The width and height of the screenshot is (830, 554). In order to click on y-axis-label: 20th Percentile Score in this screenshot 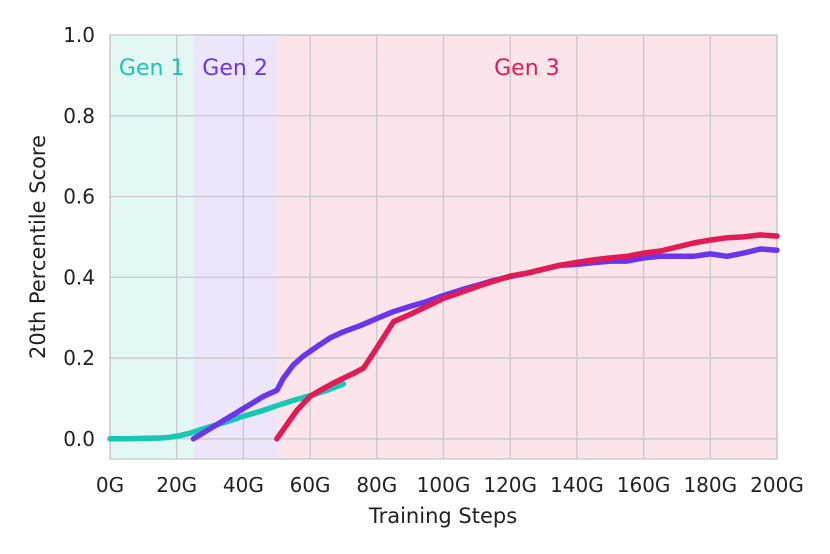, I will do `click(38, 247)`.